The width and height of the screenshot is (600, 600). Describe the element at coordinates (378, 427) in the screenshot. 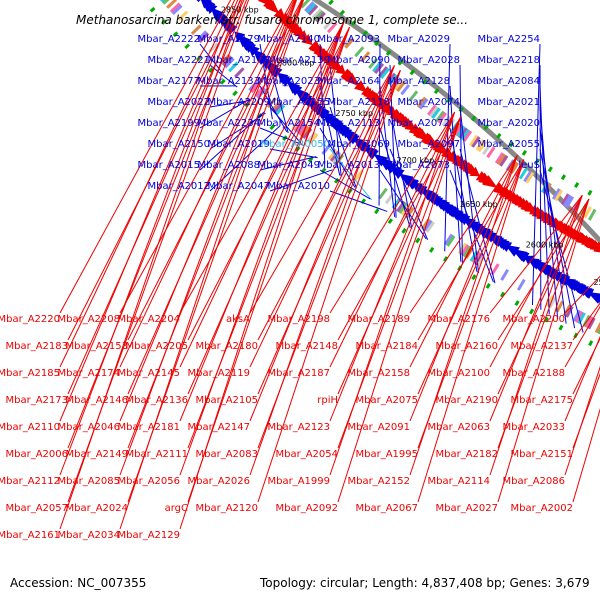

I see `reverse-gene-label: Mbar_A2091` at that location.